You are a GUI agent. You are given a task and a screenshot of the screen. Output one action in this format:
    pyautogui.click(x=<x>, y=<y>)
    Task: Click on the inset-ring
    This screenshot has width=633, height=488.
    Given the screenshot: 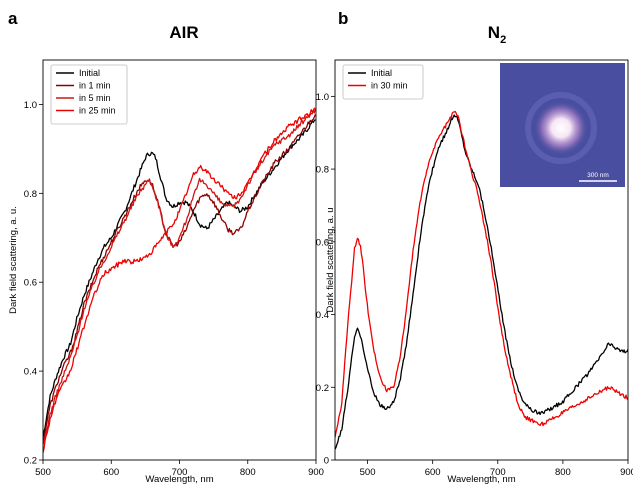 What is the action you would take?
    pyautogui.click(x=561, y=128)
    